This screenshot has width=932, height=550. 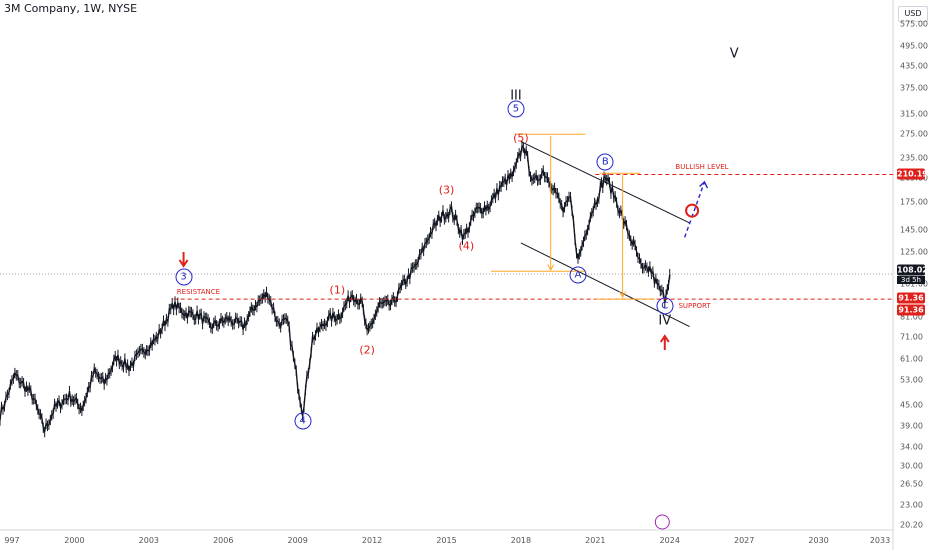 I want to click on channel-upper-line, so click(x=605, y=182).